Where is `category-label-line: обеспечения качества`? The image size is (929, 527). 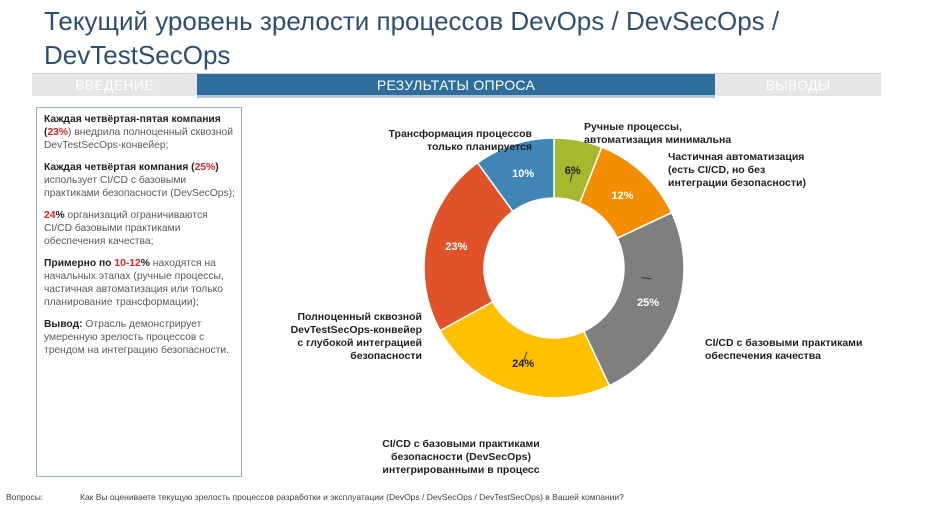 category-label-line: обеспечения качества is located at coordinates (763, 356).